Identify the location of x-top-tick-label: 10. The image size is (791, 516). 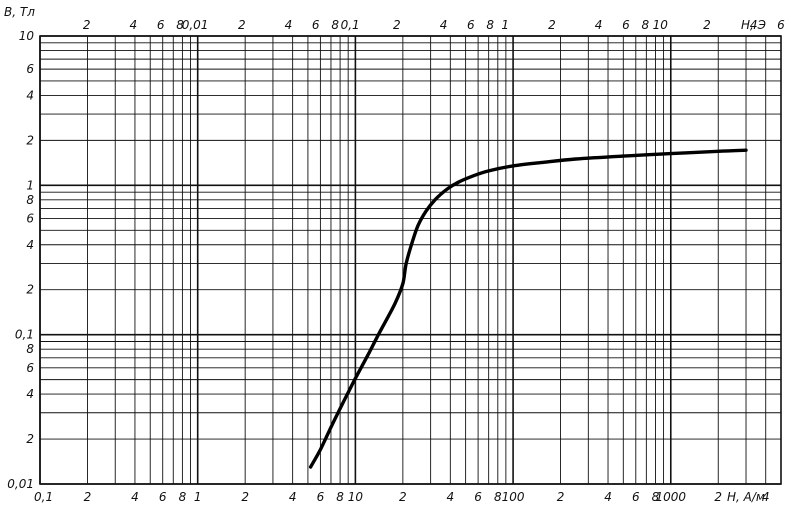
(661, 25).